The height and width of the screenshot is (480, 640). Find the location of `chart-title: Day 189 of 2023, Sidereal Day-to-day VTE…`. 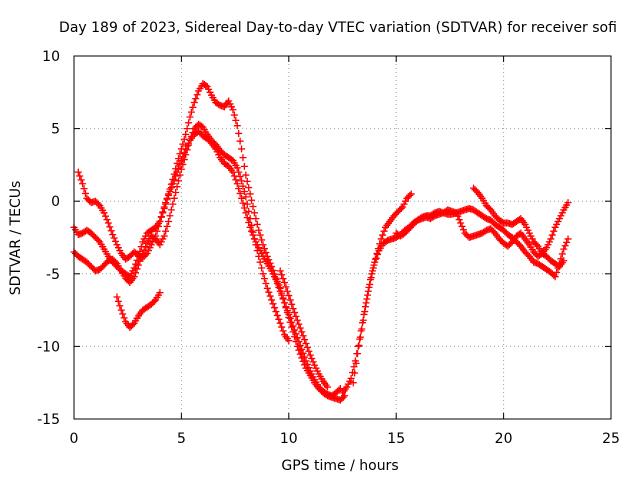

chart-title: Day 189 of 2023, Sidereal Day-to-day VTE… is located at coordinates (338, 28).